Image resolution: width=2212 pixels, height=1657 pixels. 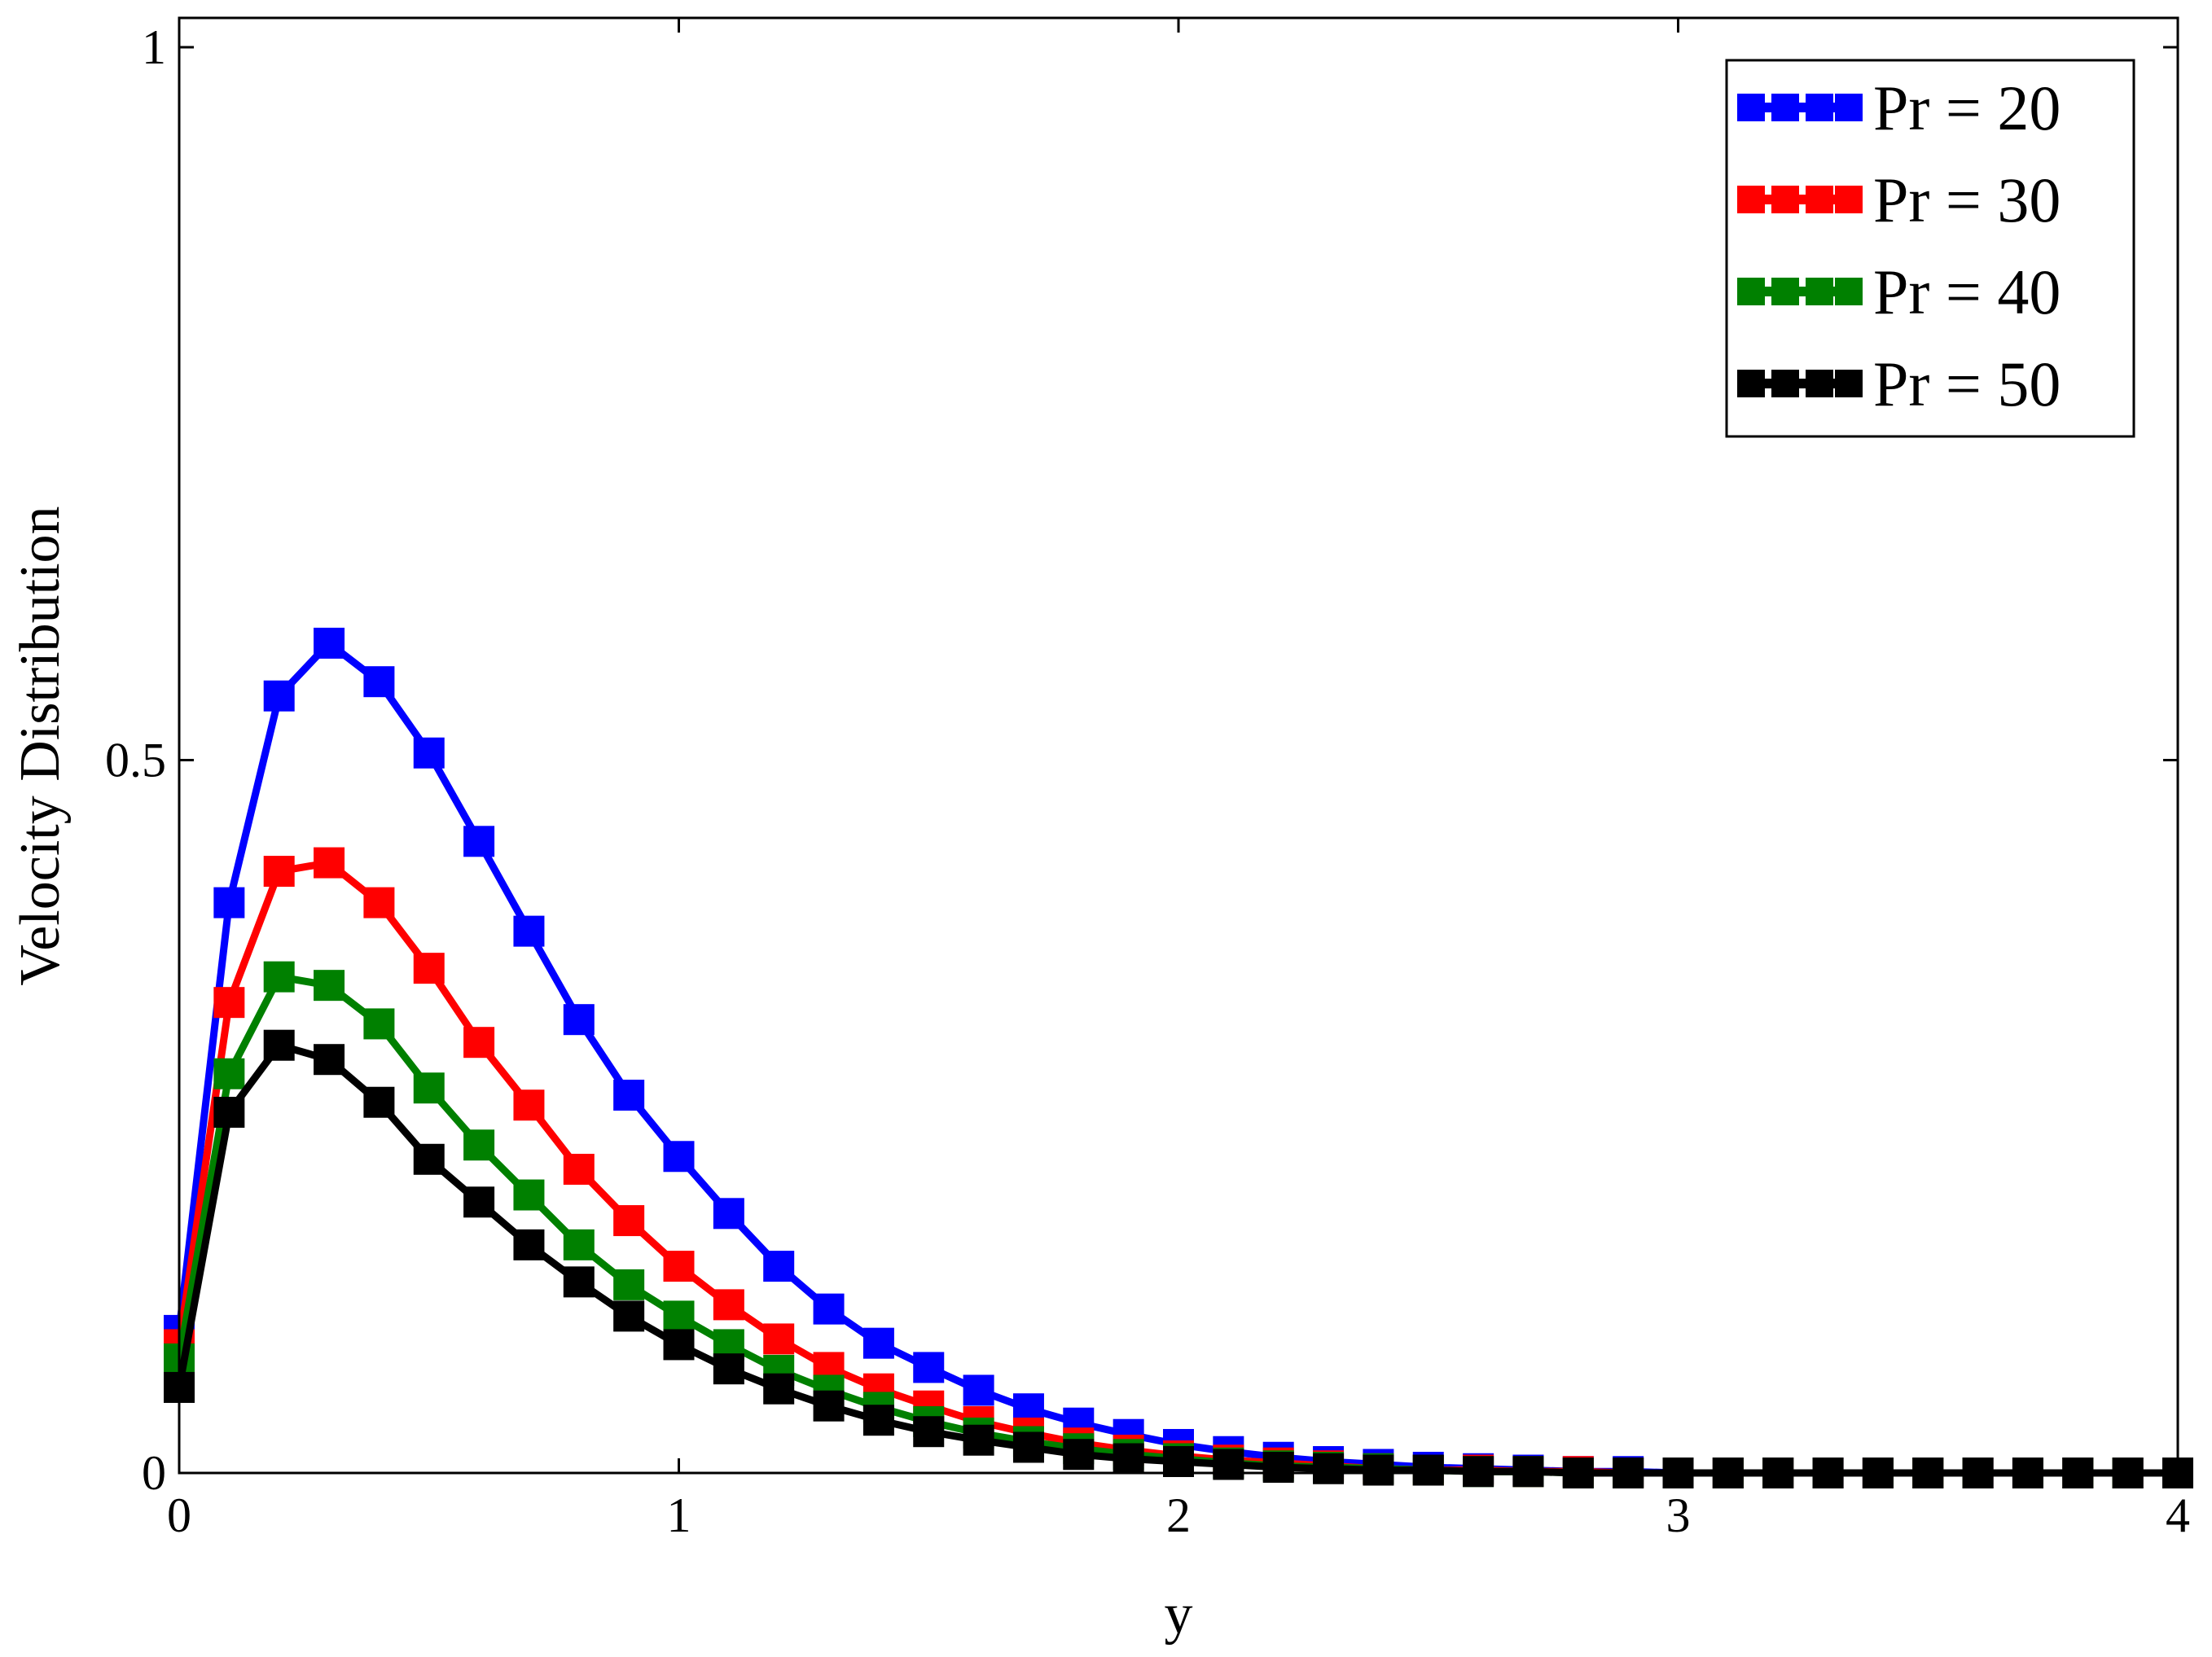 I want to click on legend-entry: Pr = 40, so click(x=1899, y=291).